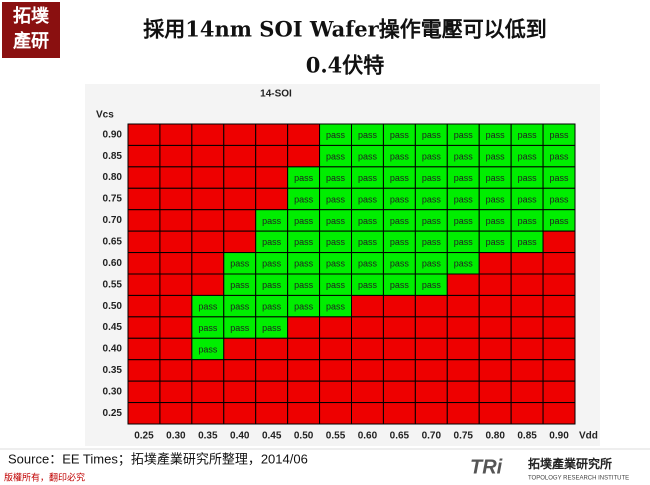 The image size is (650, 485). What do you see at coordinates (31, 30) in the screenshot?
I see `logo-box` at bounding box center [31, 30].